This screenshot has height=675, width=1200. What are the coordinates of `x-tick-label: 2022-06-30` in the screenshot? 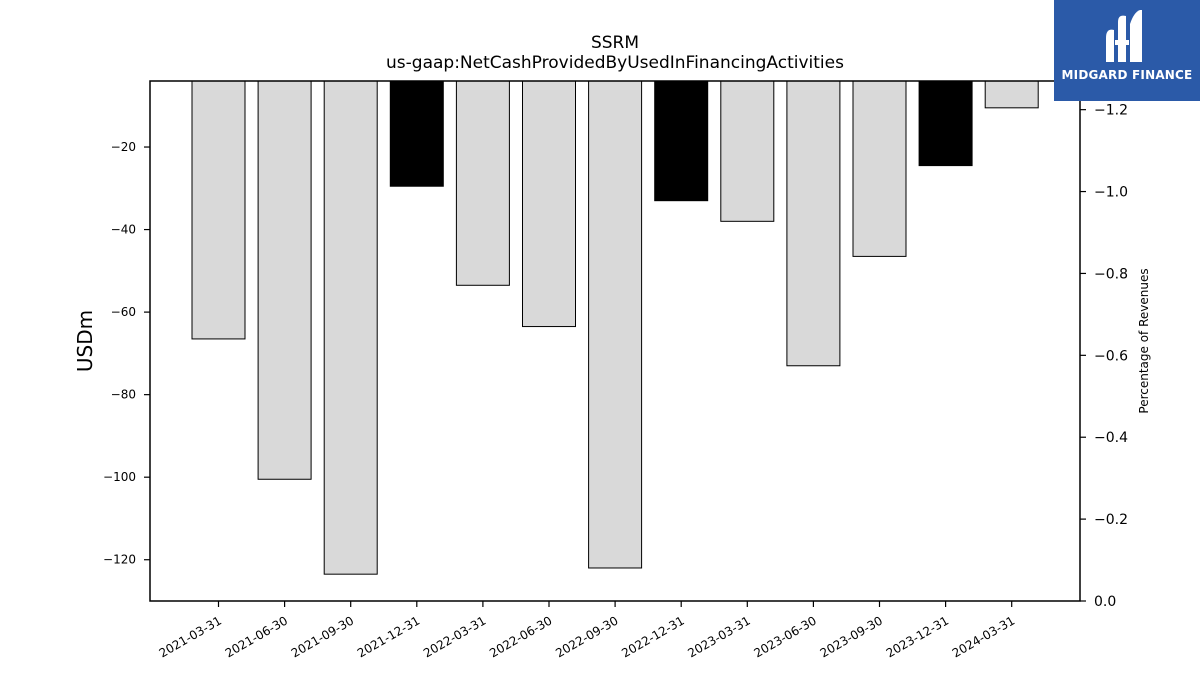 It's located at (520, 636).